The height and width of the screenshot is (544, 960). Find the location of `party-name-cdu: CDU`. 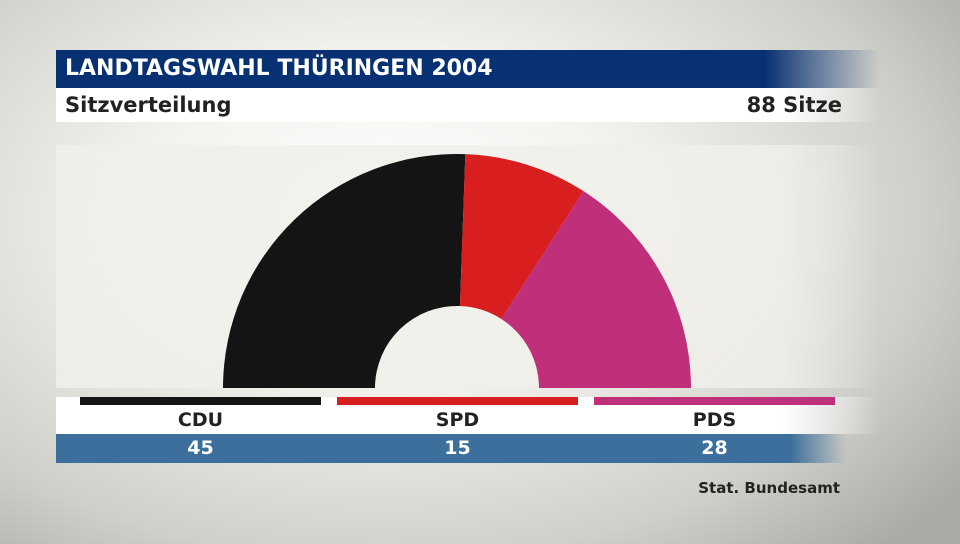

party-name-cdu: CDU is located at coordinates (200, 420).